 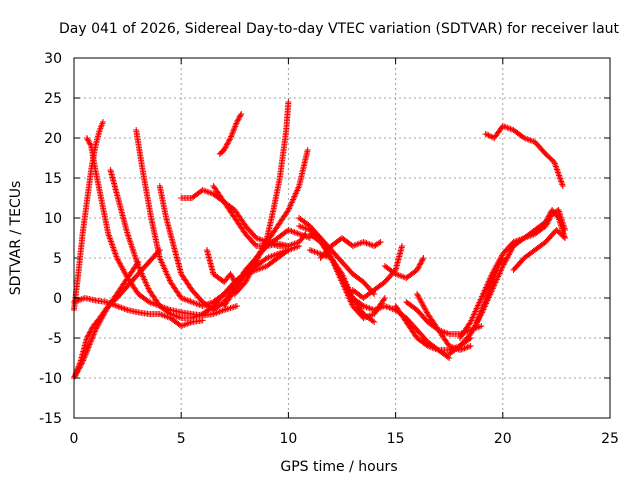 What do you see at coordinates (338, 467) in the screenshot?
I see `x-axis-label: GPS time / hours` at bounding box center [338, 467].